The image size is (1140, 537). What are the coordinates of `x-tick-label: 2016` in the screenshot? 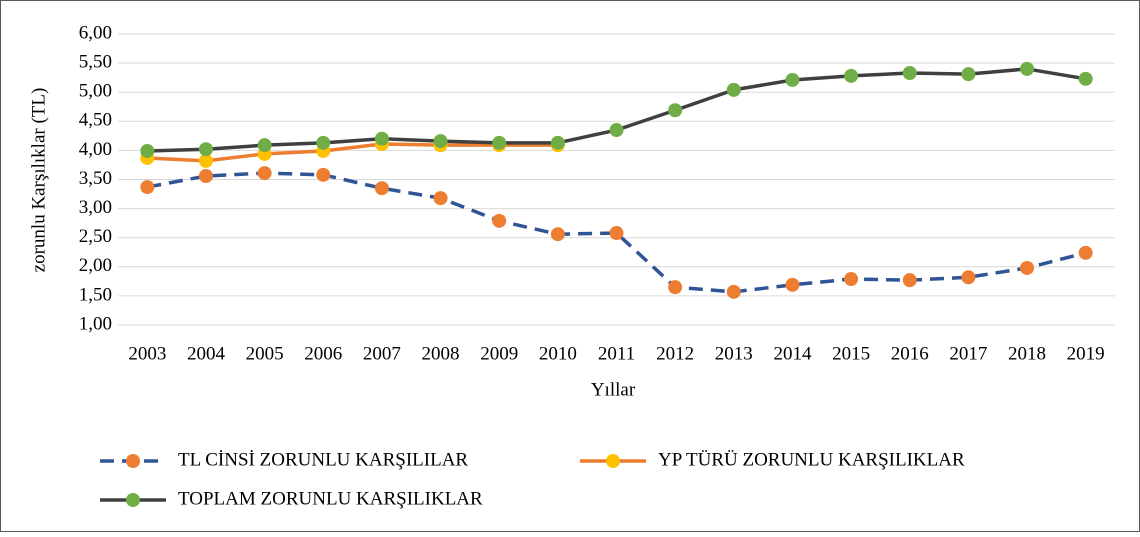 It's located at (910, 353).